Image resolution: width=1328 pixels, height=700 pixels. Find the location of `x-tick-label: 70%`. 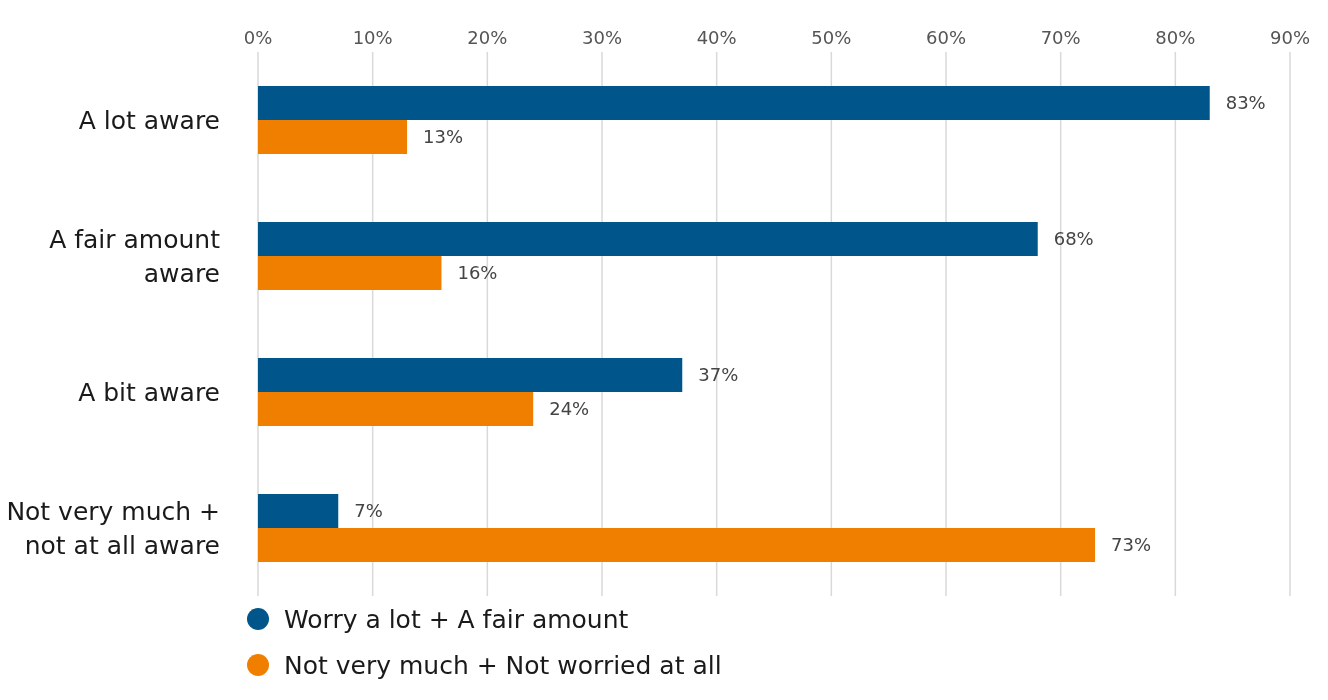

x-tick-label: 70% is located at coordinates (1060, 37).